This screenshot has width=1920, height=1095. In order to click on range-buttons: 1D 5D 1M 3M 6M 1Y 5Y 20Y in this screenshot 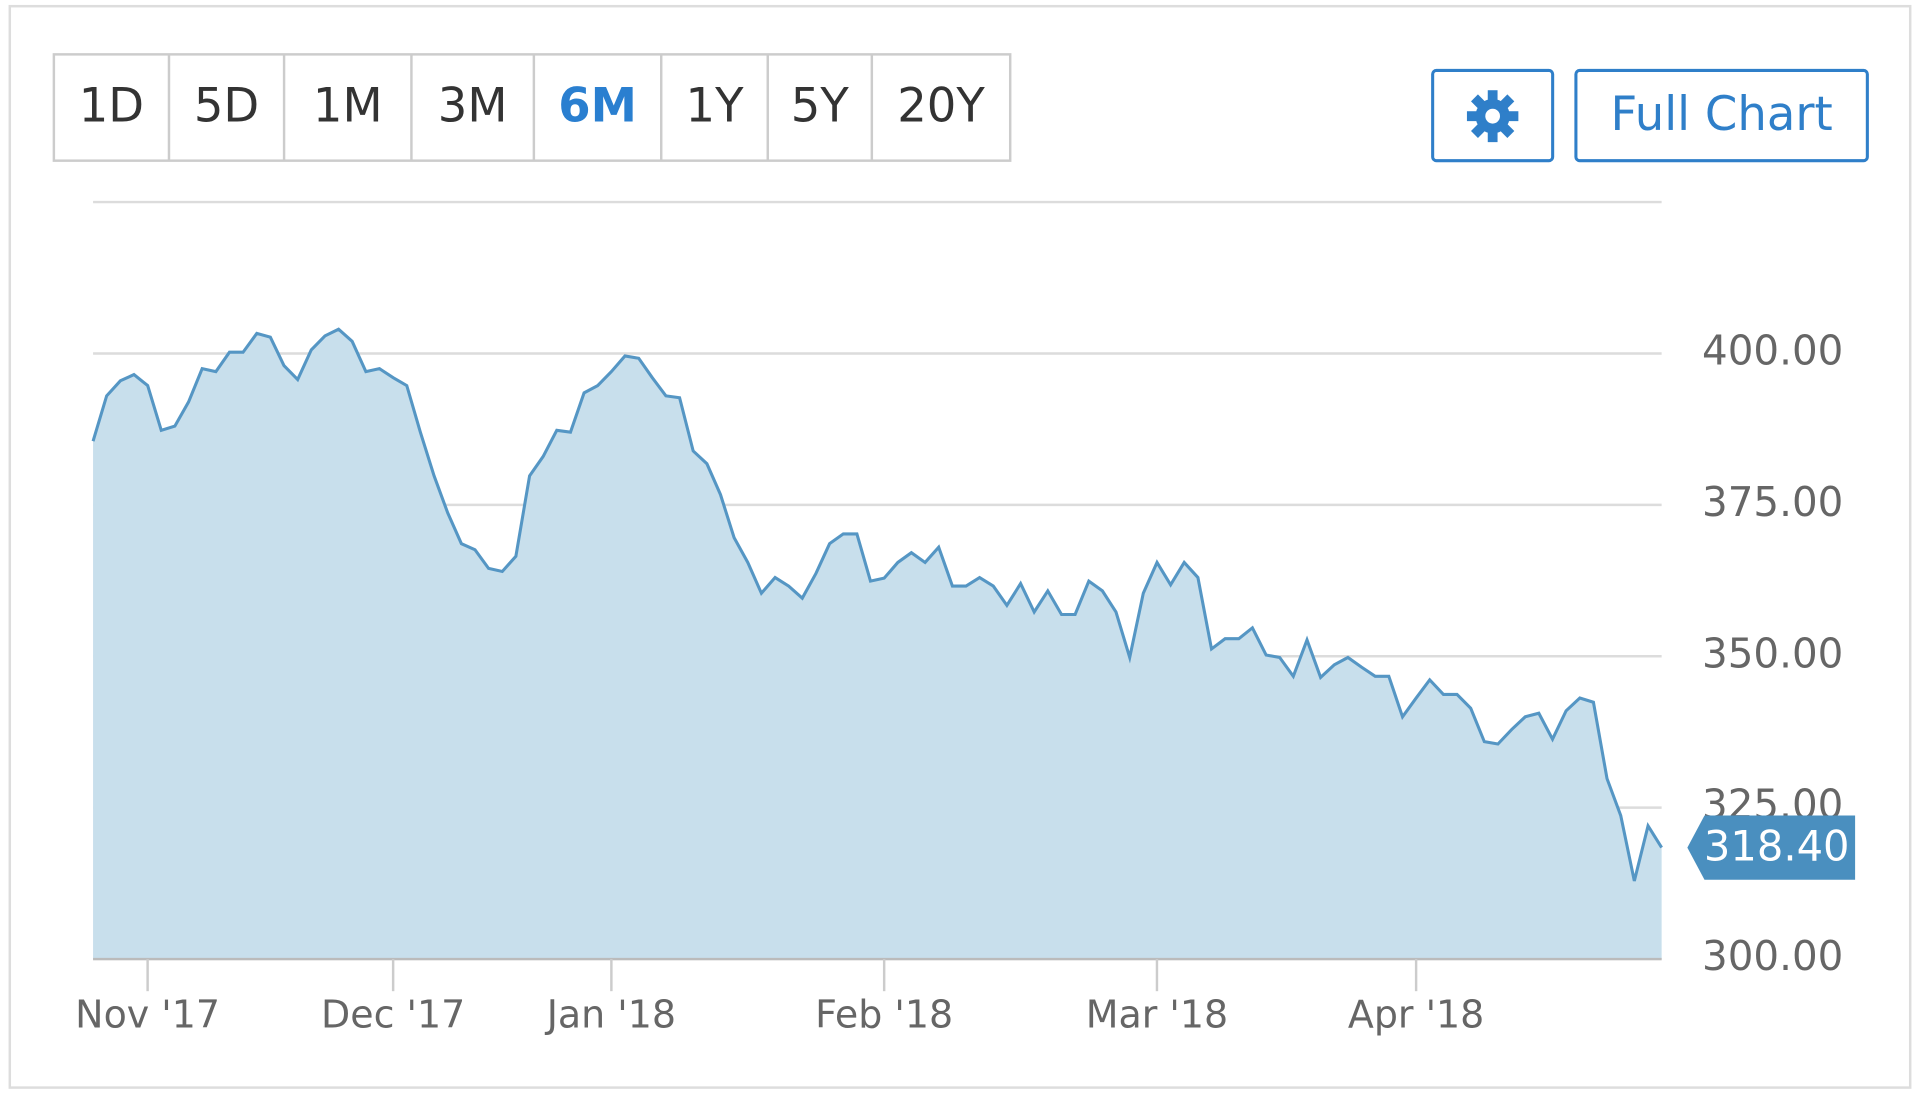, I will do `click(532, 107)`.